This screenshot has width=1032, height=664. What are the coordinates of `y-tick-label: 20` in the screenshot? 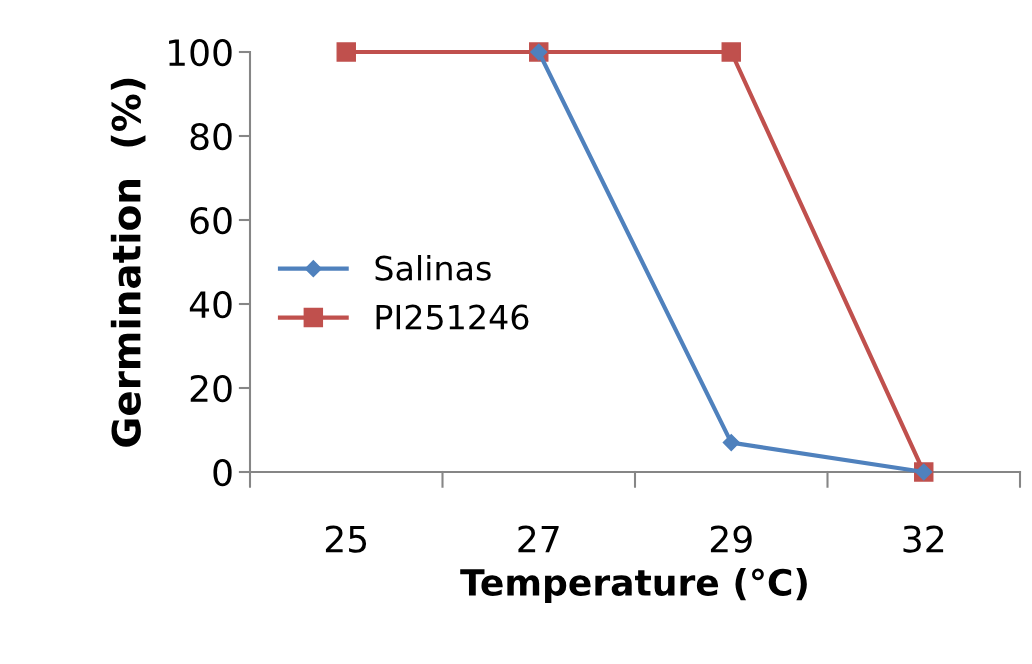 It's located at (211, 388).